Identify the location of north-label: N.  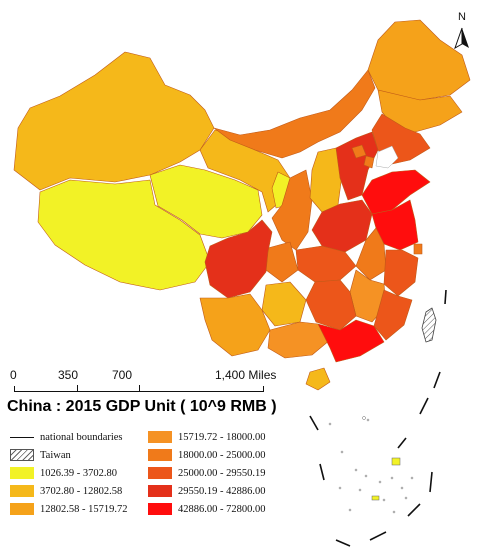
(462, 17).